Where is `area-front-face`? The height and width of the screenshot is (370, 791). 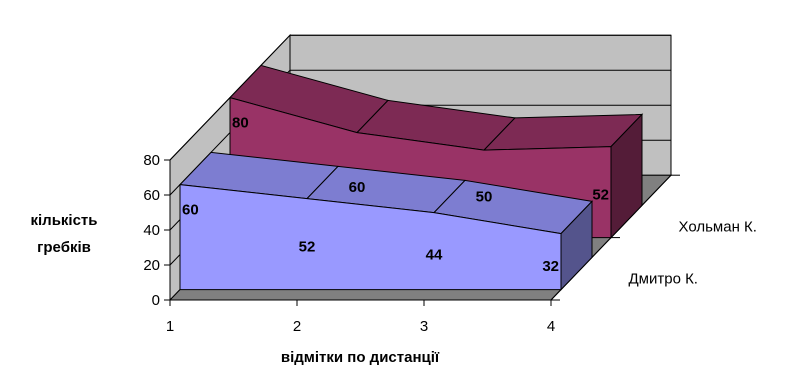
area-front-face is located at coordinates (370, 237).